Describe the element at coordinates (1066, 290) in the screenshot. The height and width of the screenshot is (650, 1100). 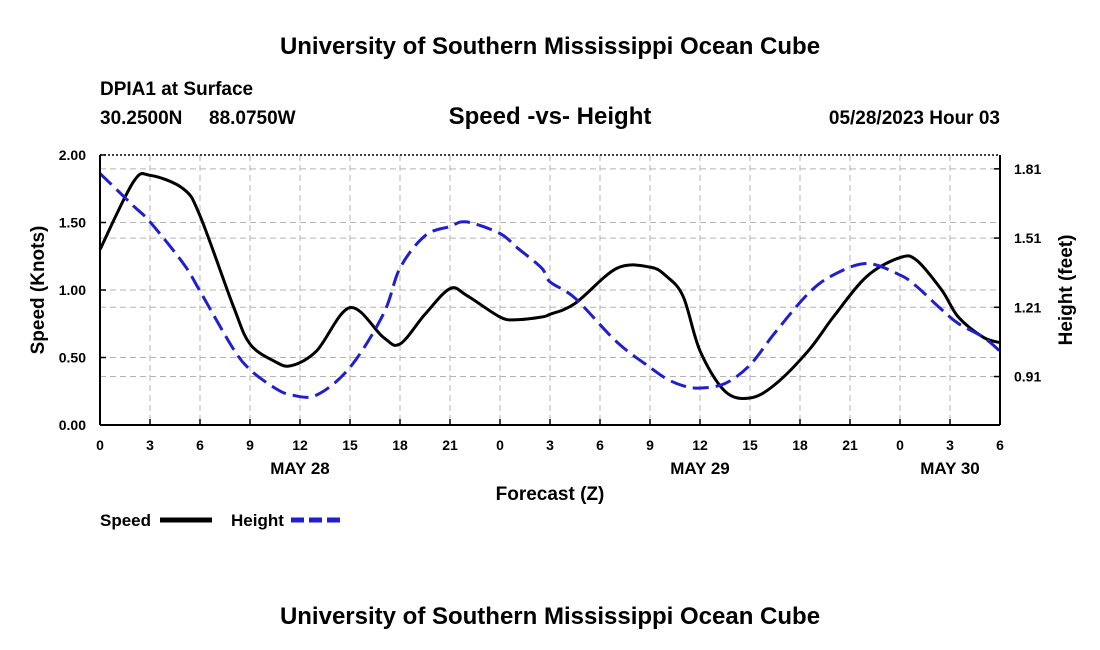
I see `y-axis-label-right: Height (feet)` at that location.